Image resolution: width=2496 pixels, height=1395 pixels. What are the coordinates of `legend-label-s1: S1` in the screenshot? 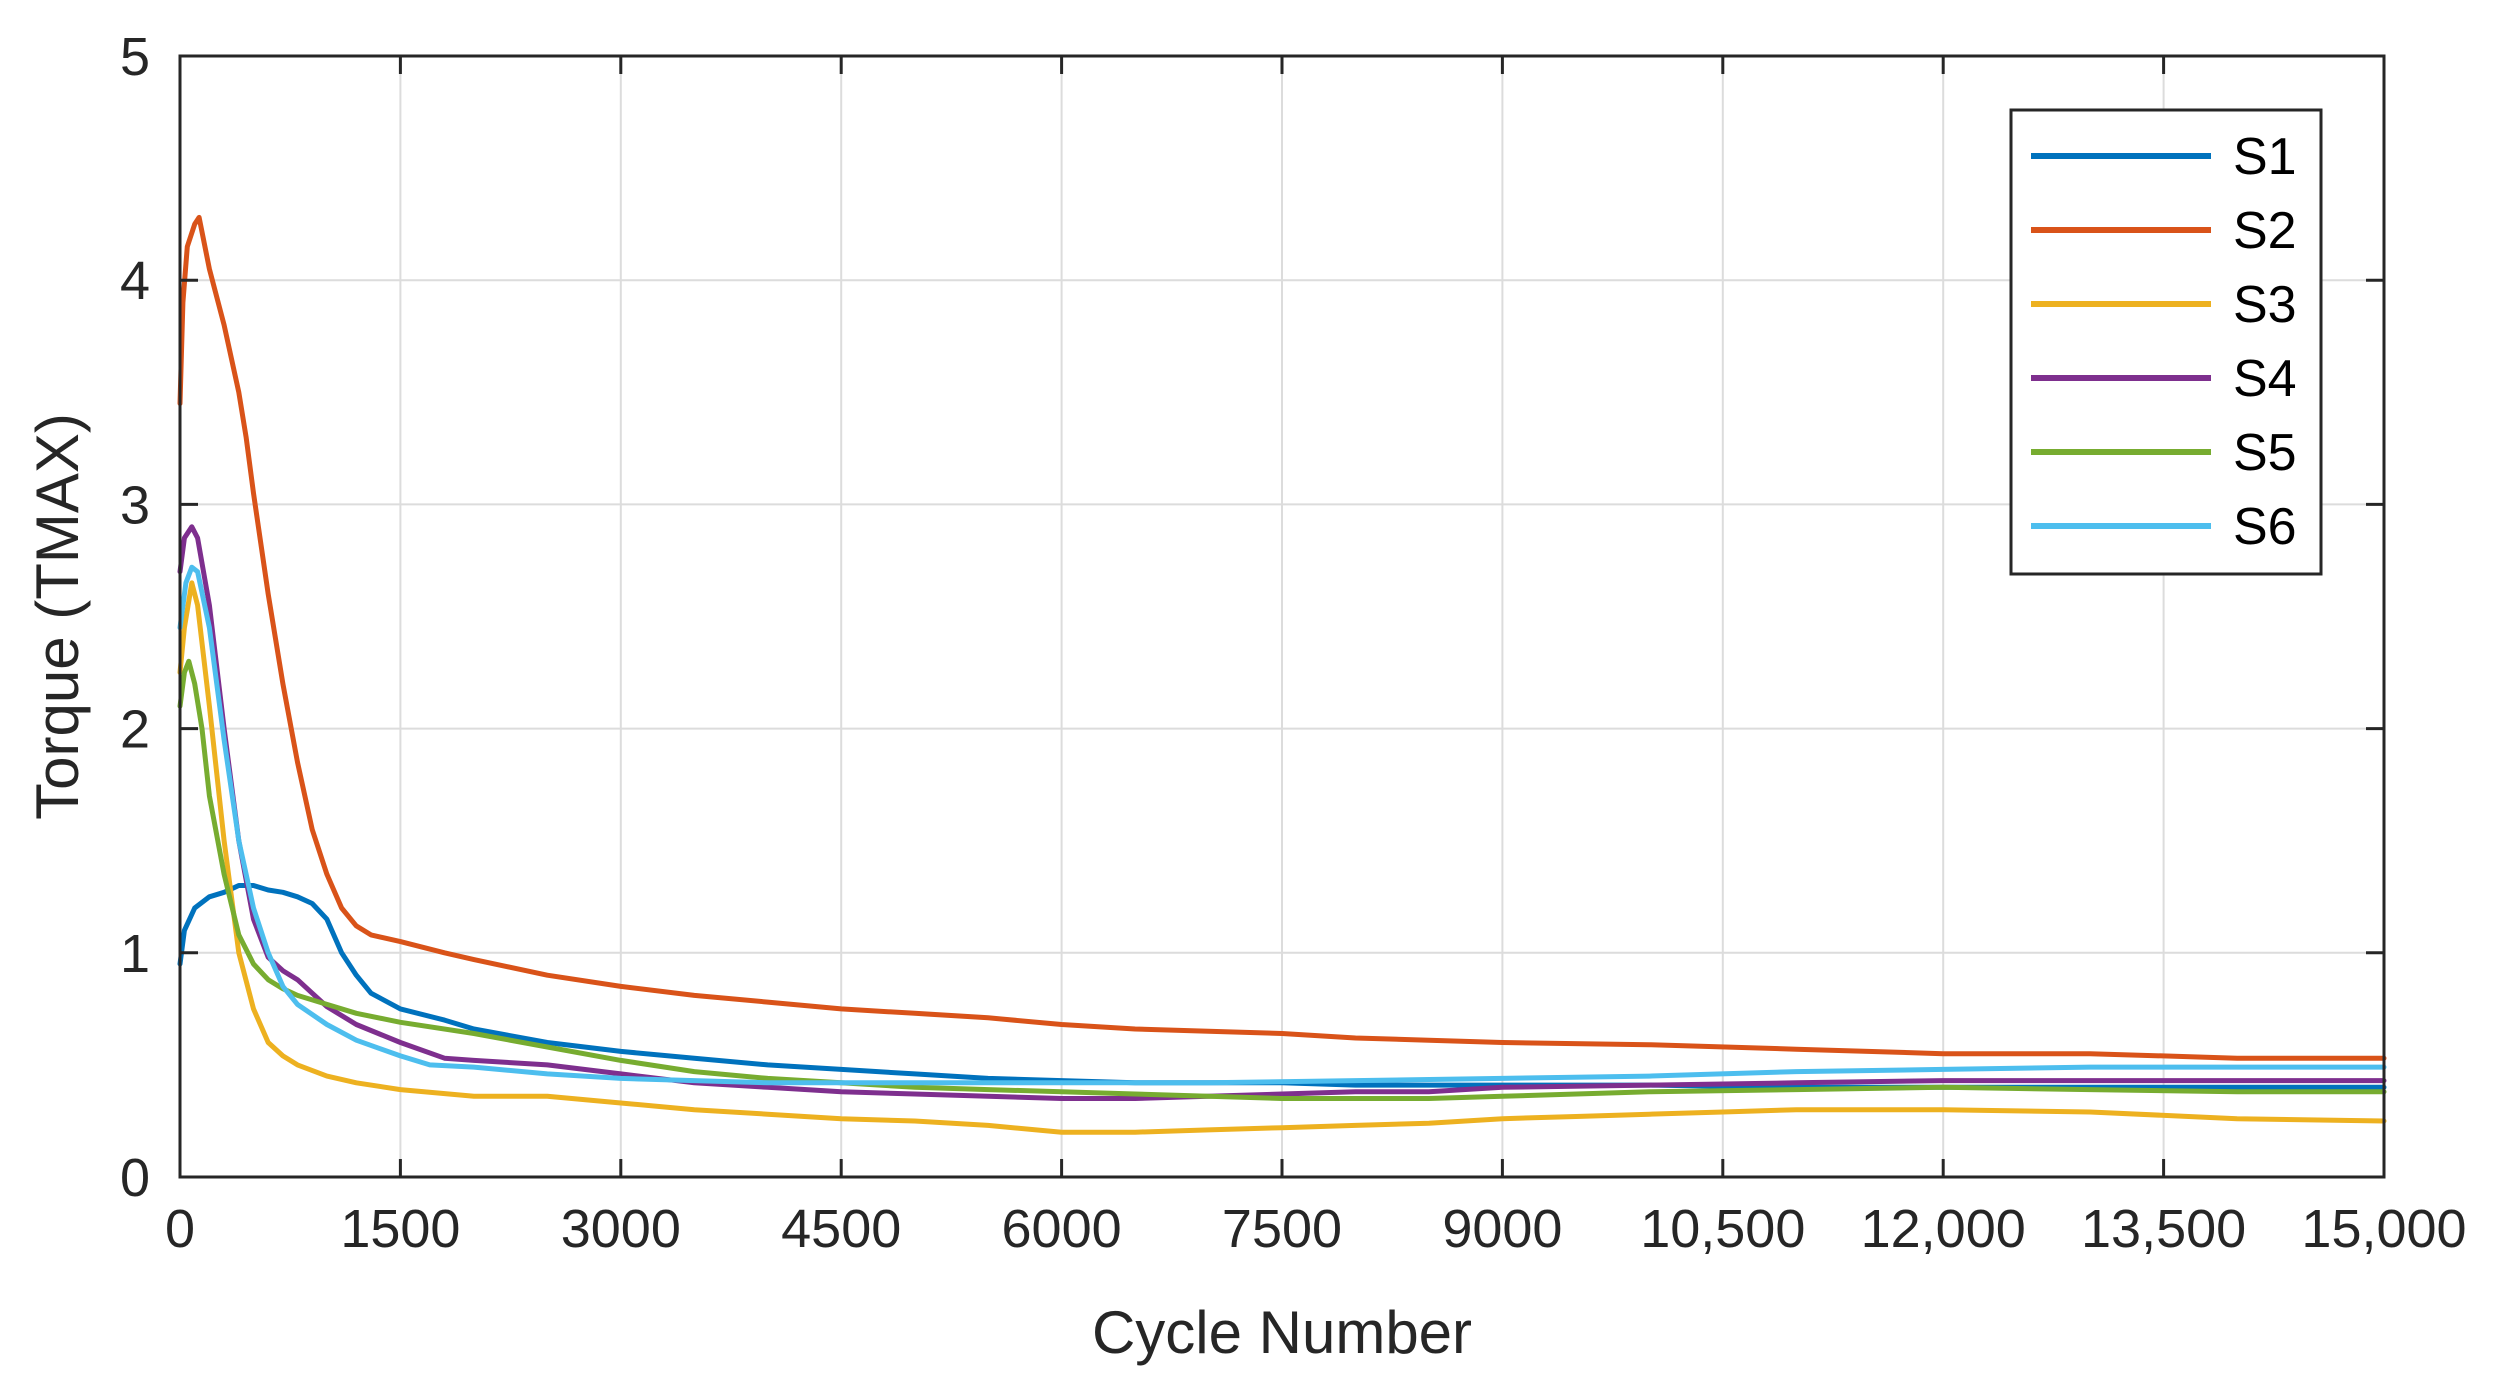 It's located at (2265, 157).